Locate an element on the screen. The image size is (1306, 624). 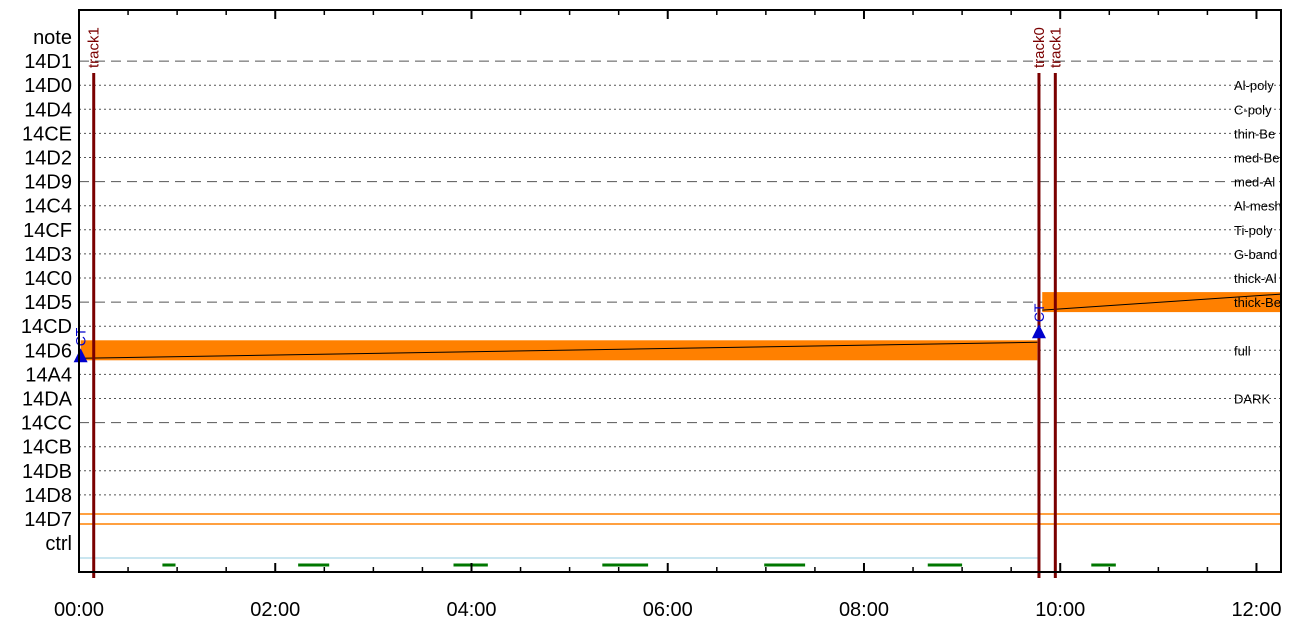
row-label: 14DA is located at coordinates (47, 400).